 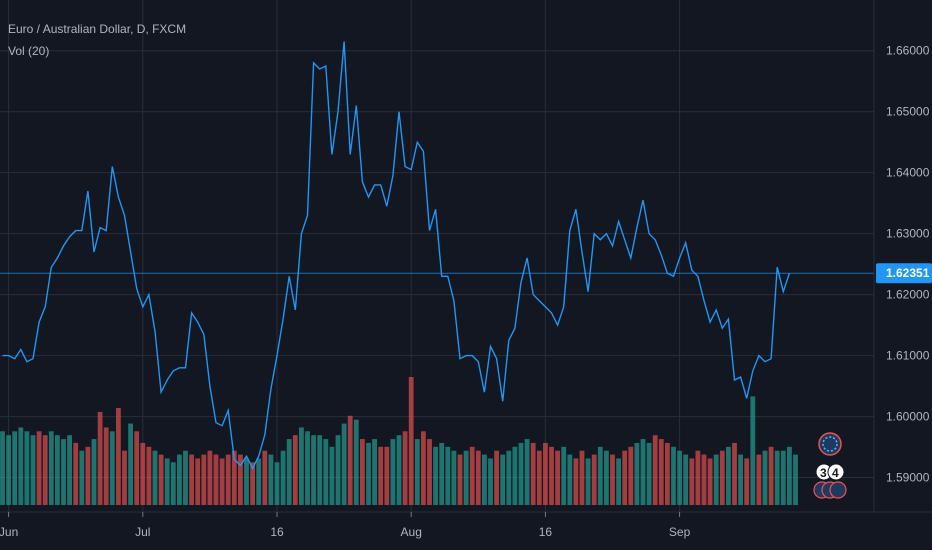 I want to click on globe-icon, so click(x=830, y=444).